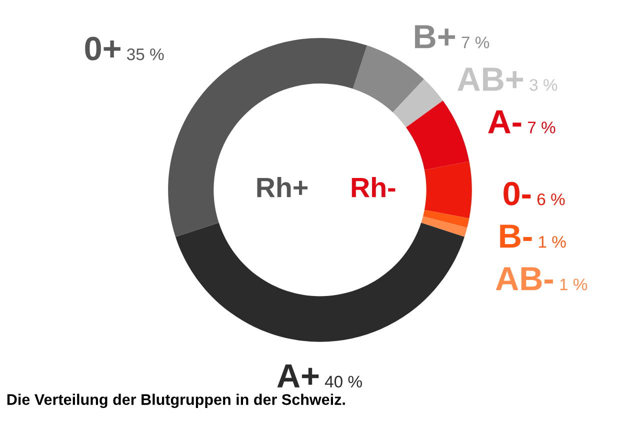  Describe the element at coordinates (516, 236) in the screenshot. I see `slice-label: B-` at that location.